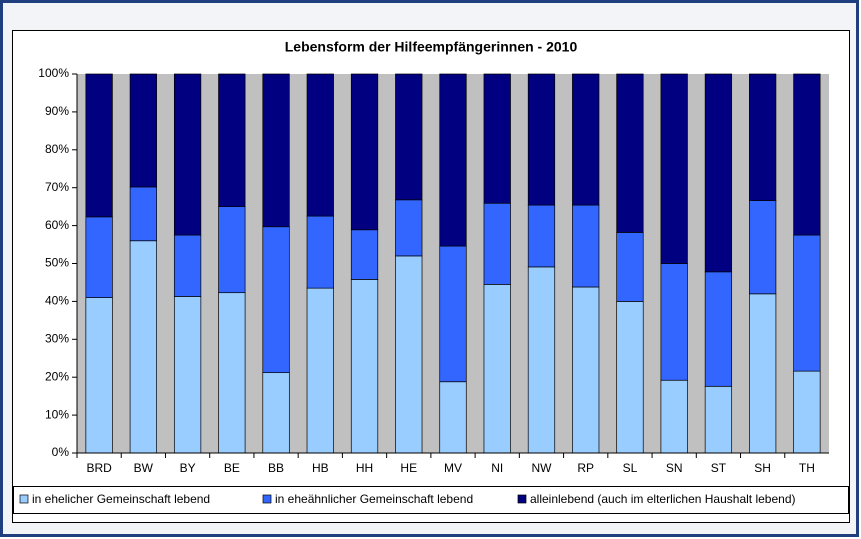 This screenshot has height=539, width=861. Describe the element at coordinates (99, 468) in the screenshot. I see `x-tick-label: BRD` at that location.